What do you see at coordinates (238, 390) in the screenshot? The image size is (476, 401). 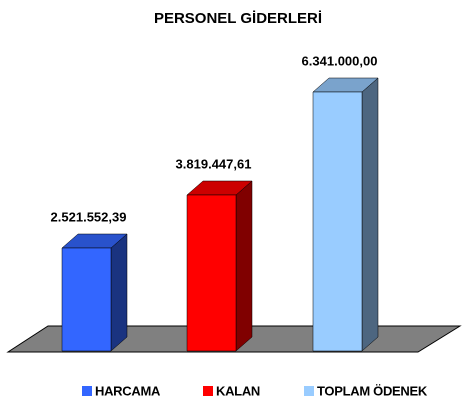 I see `legend-label: KALAN` at bounding box center [238, 390].